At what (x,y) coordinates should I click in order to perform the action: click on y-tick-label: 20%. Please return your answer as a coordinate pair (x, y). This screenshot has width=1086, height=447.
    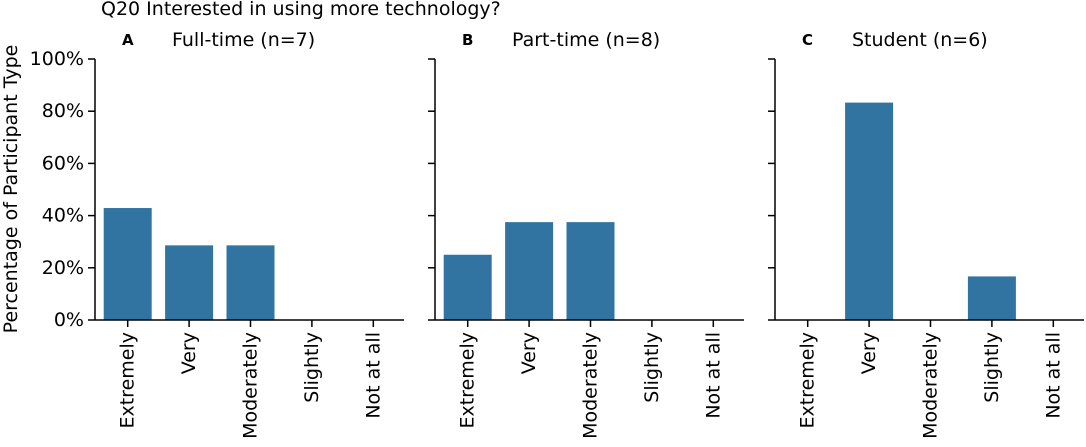
    Looking at the image, I should click on (63, 268).